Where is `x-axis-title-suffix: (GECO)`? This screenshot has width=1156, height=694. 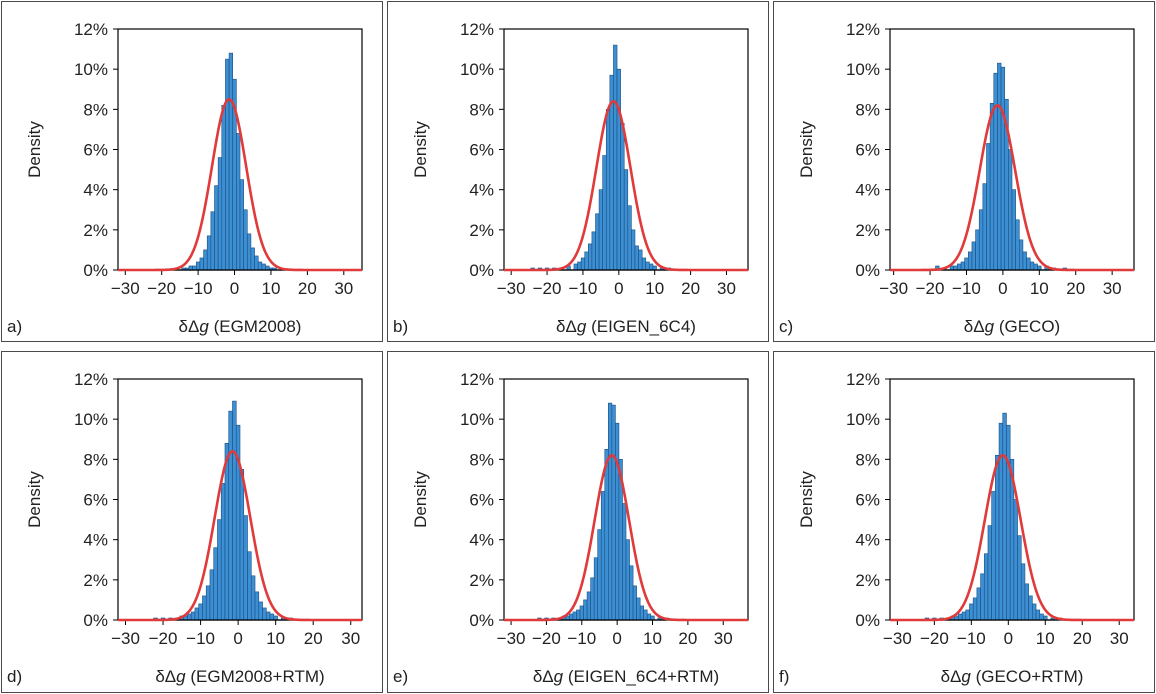
x-axis-title-suffix: (GECO) is located at coordinates (1027, 326).